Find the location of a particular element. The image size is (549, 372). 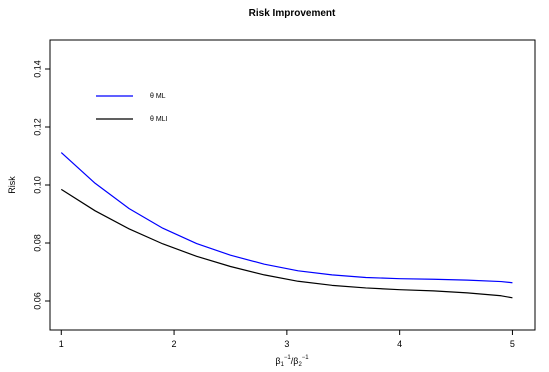

chart-title: Risk Improvement is located at coordinates (292, 13).